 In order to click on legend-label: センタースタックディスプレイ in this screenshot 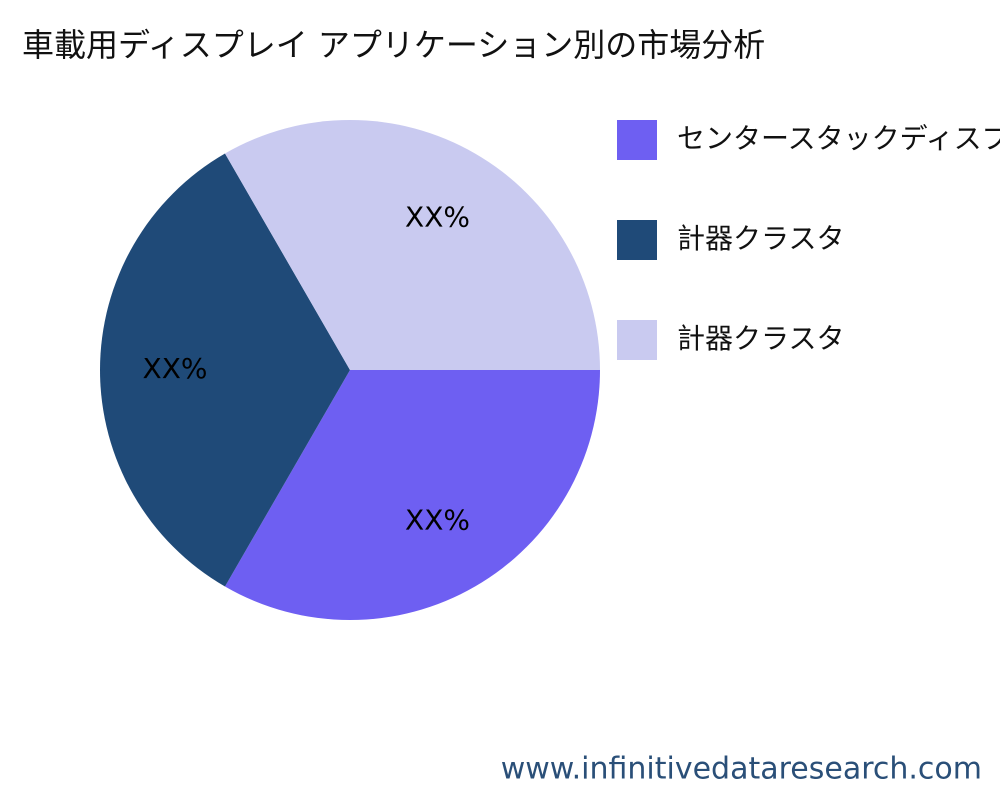, I will do `click(838, 138)`.